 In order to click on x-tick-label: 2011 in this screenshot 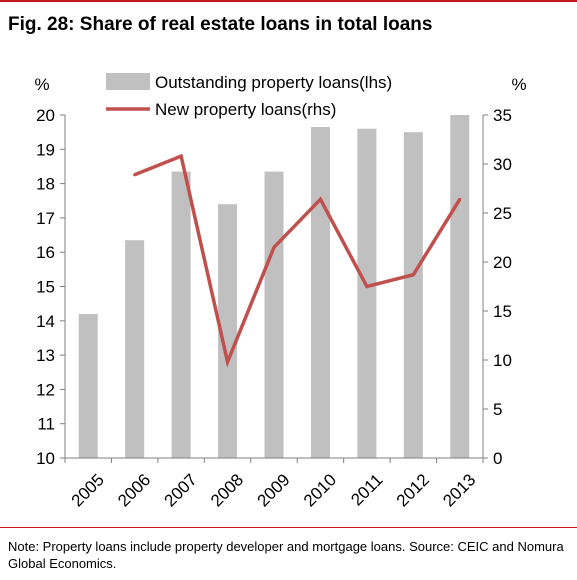, I will do `click(366, 489)`.